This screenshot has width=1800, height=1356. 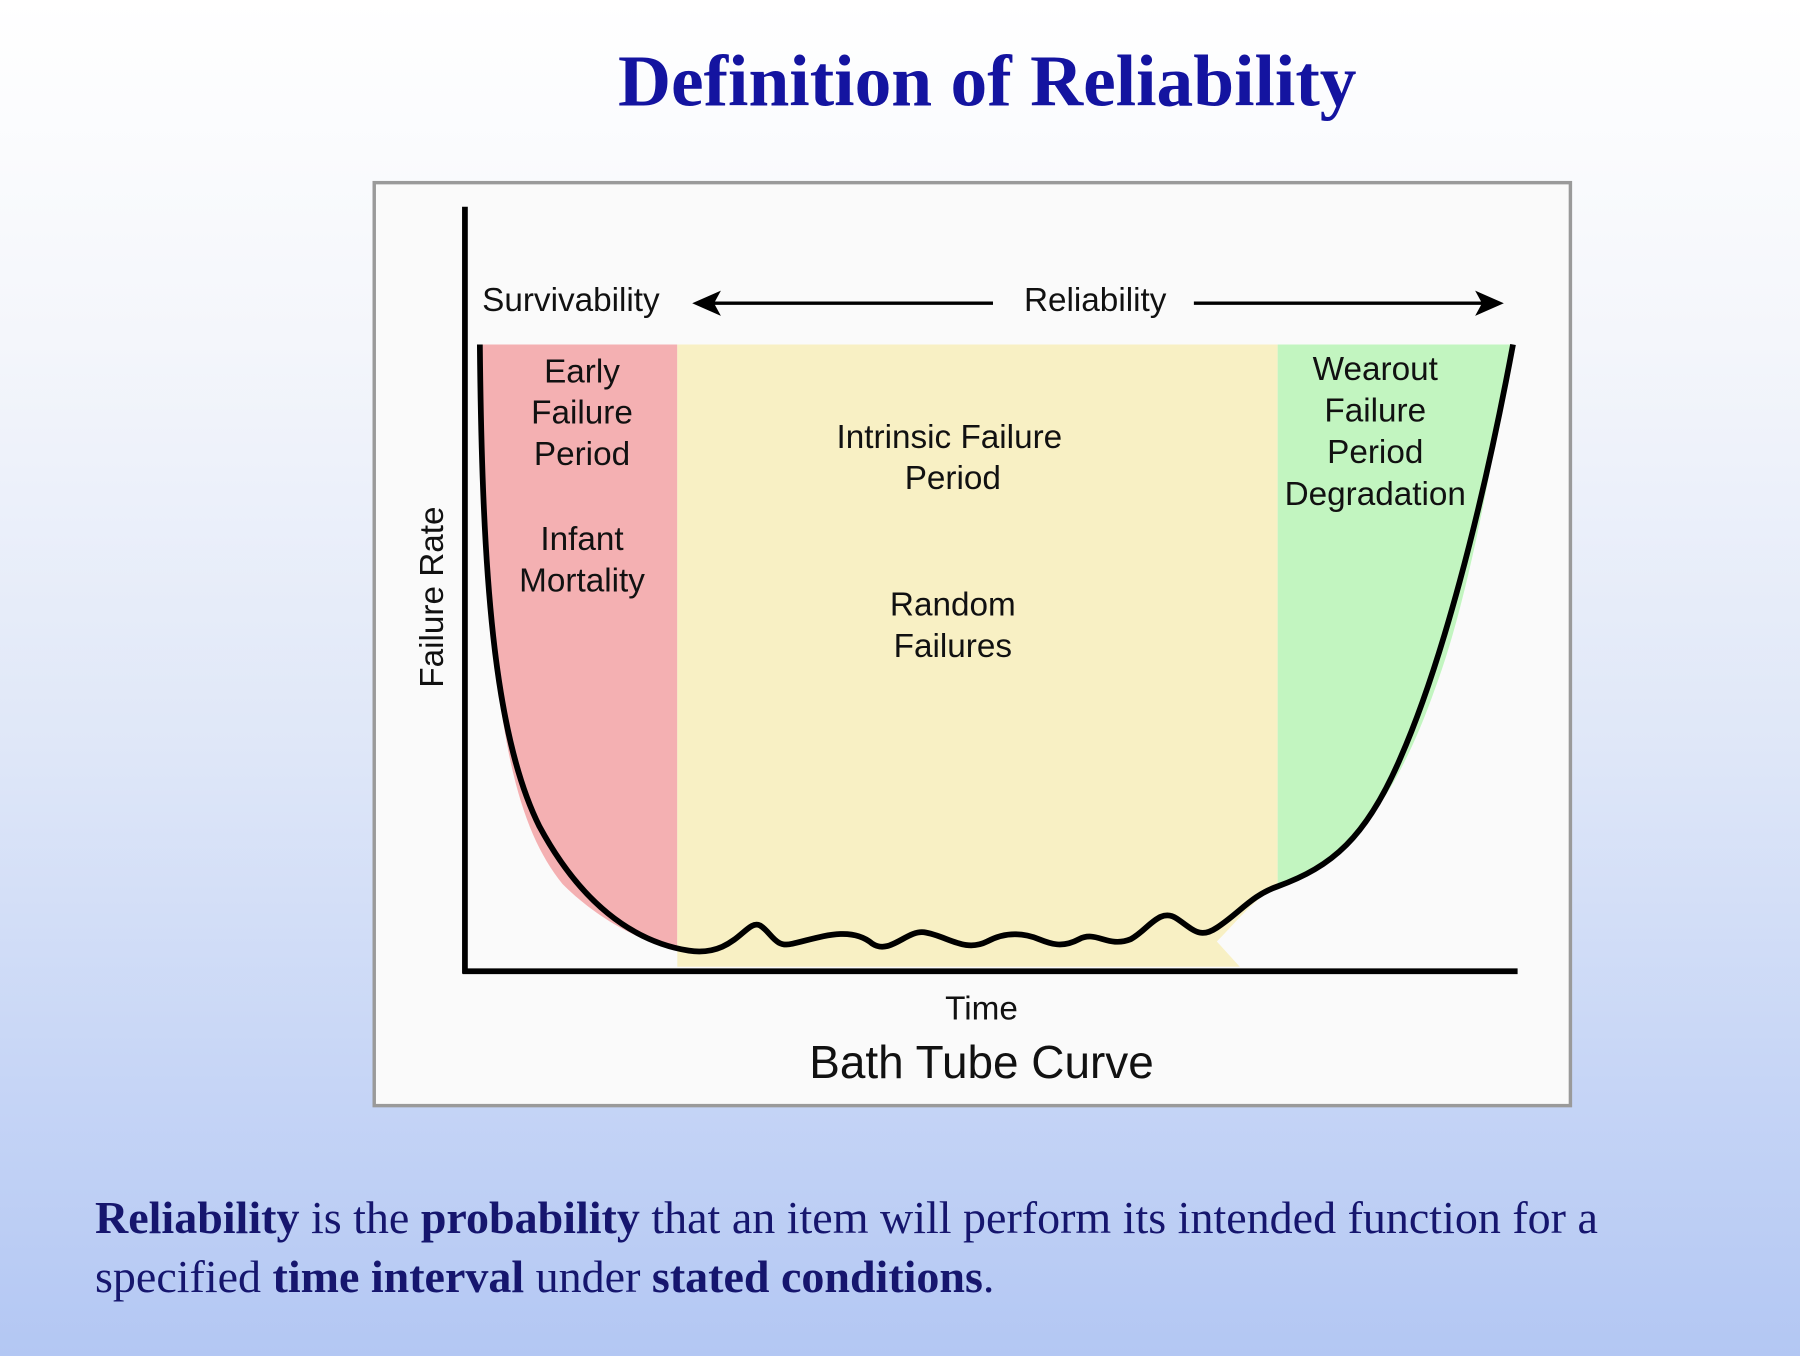 I want to click on definition-fragment: is the, so click(x=360, y=1217).